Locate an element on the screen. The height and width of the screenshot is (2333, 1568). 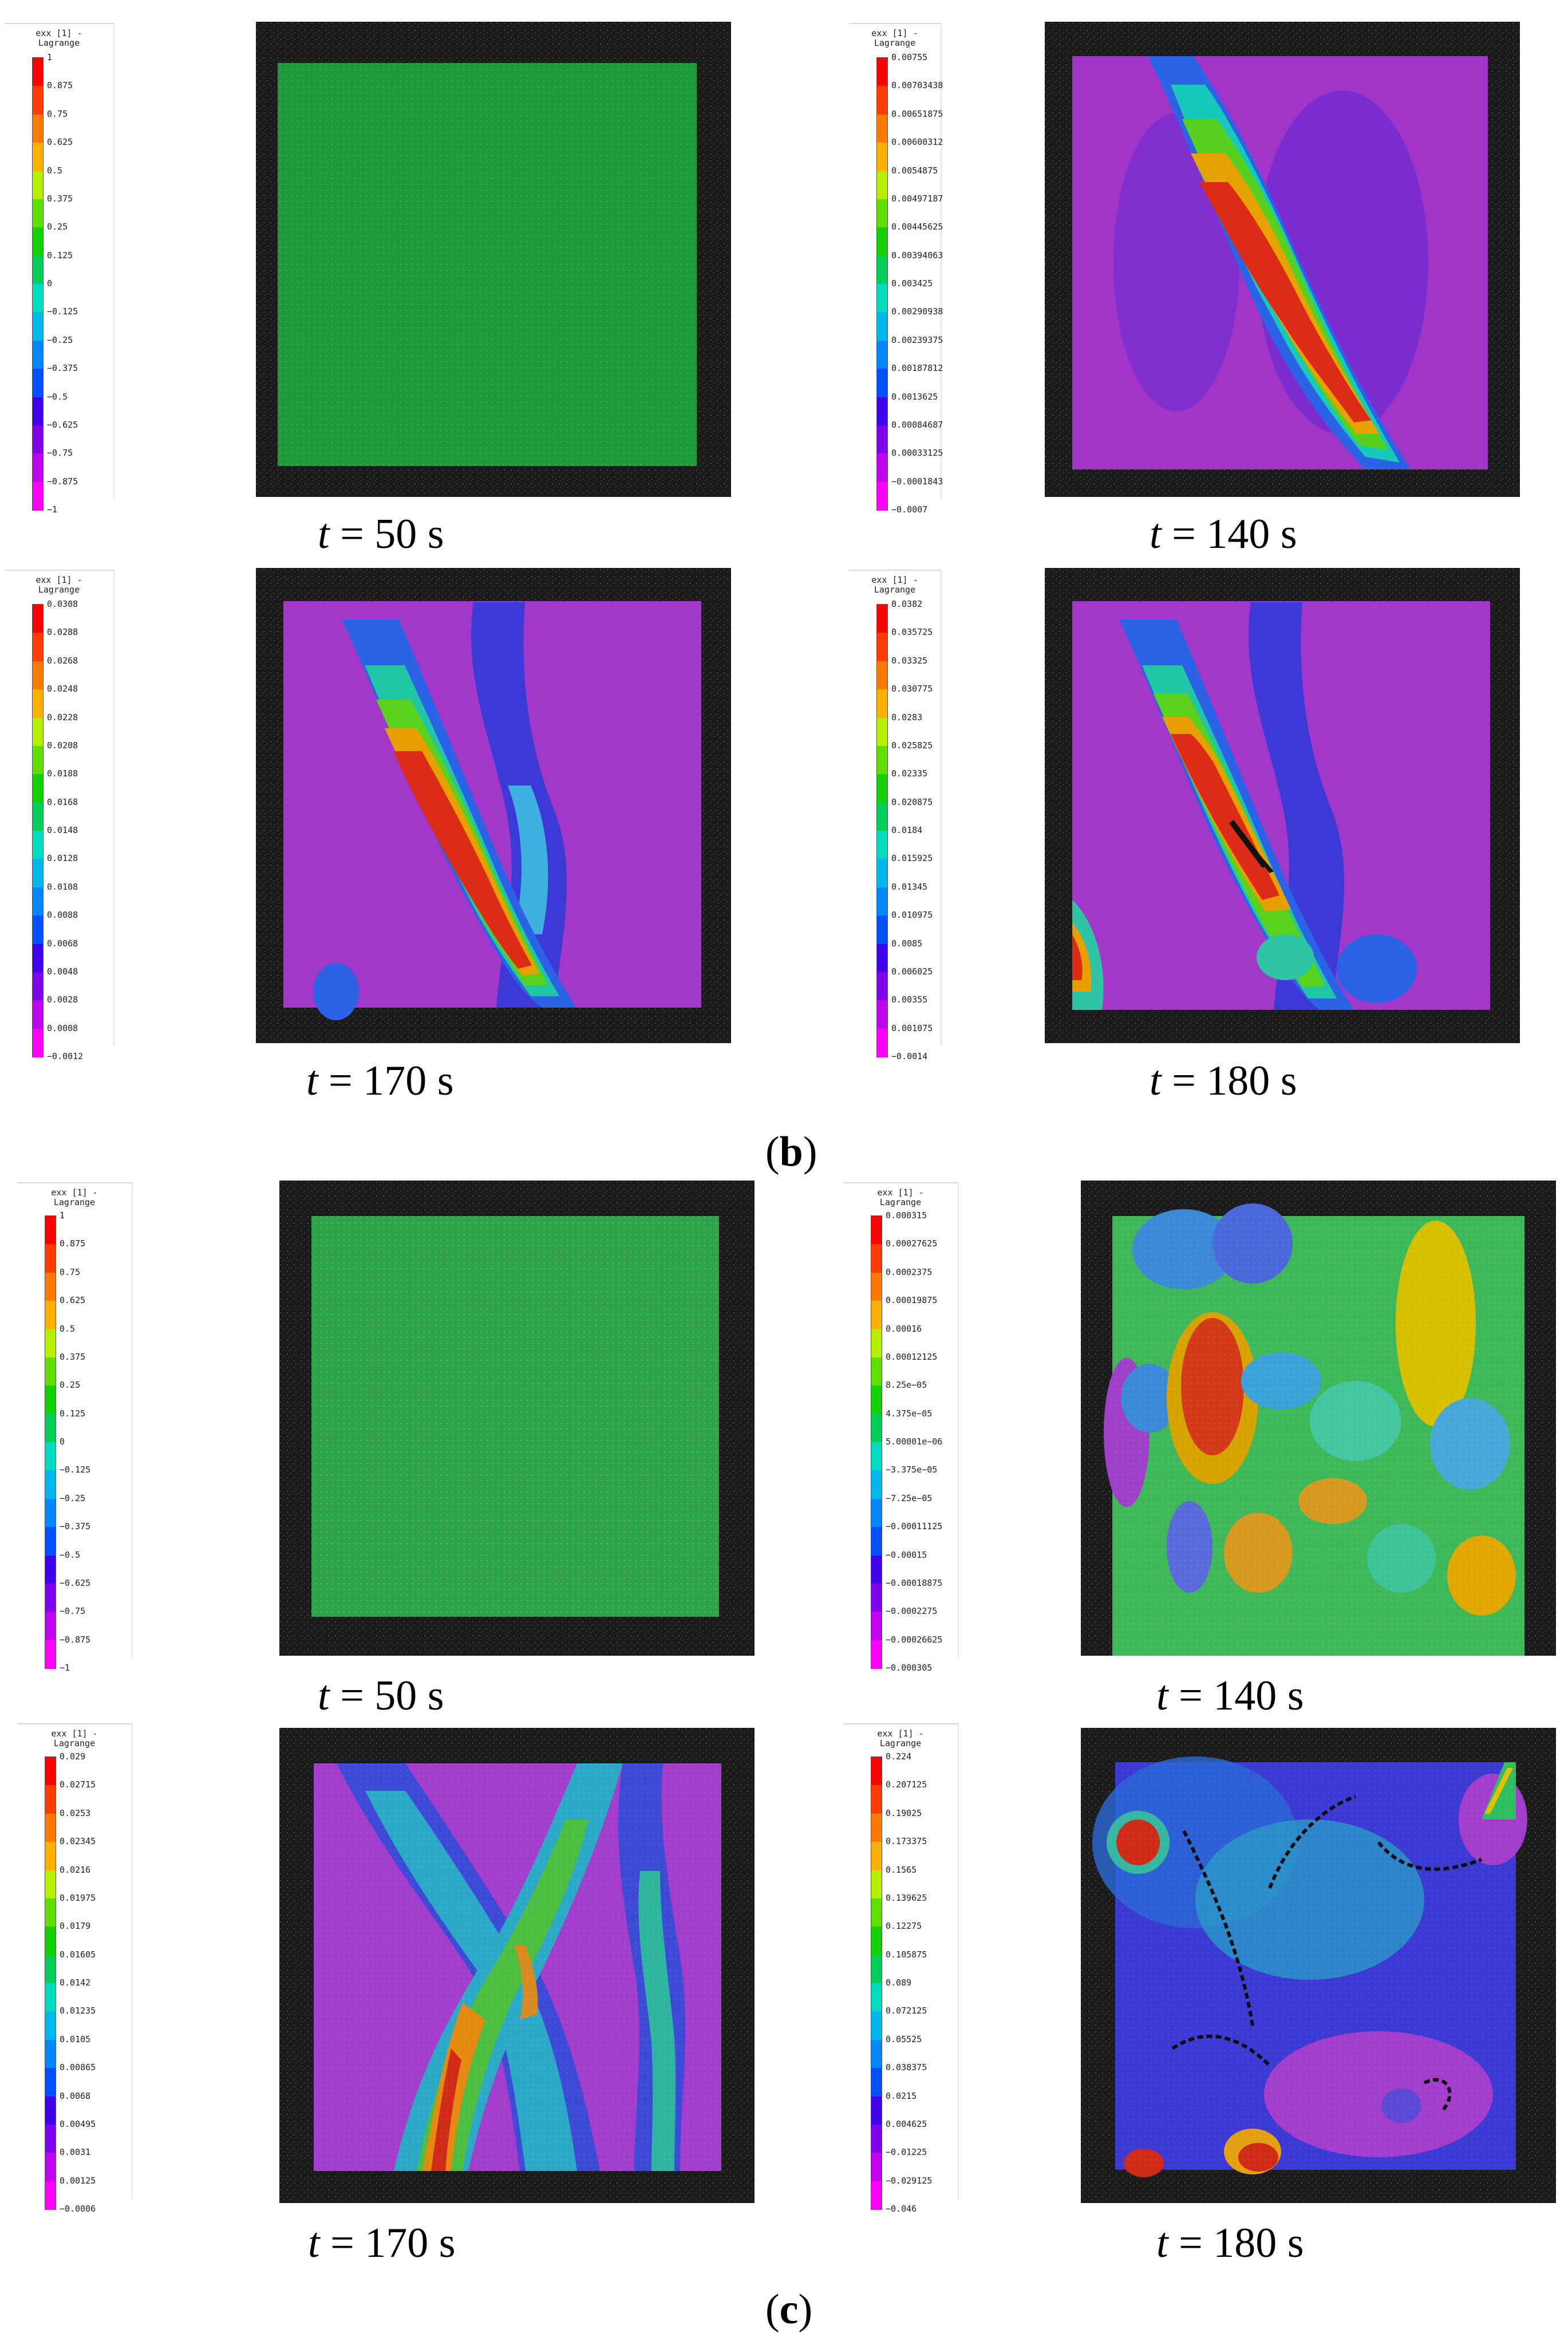
legend-tick-label: 0.00290938 is located at coordinates (917, 311).